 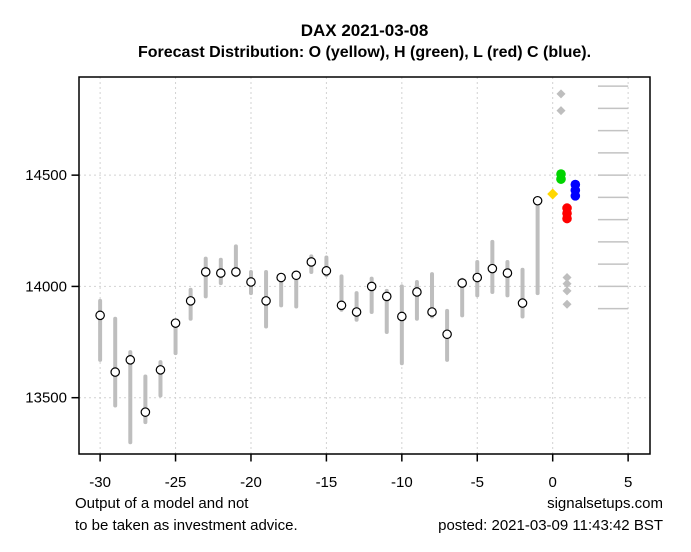 I want to click on x-axis-tick-label: -5, so click(x=477, y=482).